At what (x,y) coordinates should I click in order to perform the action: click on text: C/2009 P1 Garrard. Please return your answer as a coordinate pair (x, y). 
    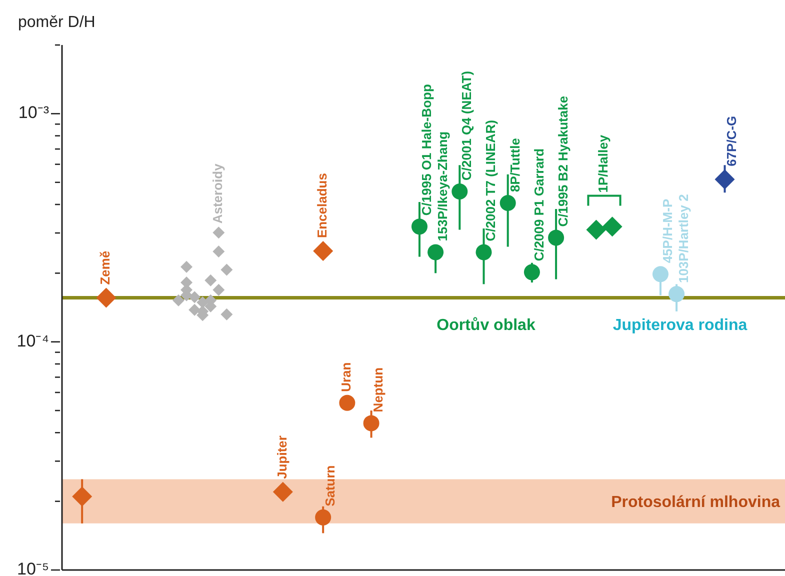
    Looking at the image, I should click on (538, 205).